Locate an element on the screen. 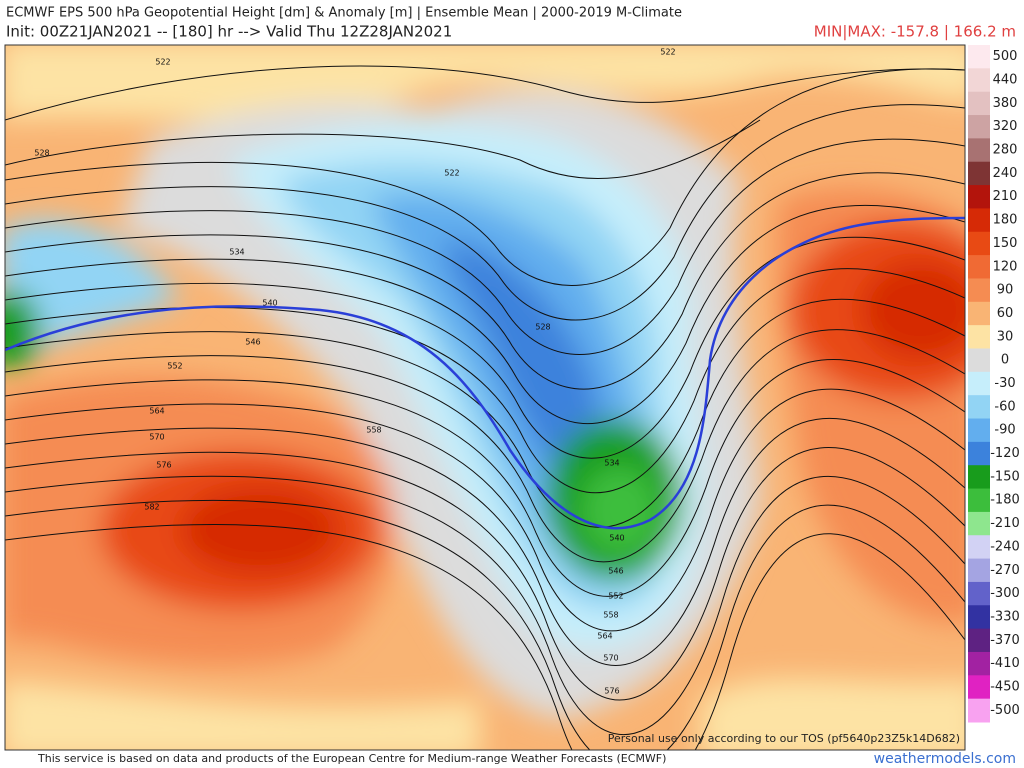 The width and height of the screenshot is (1024, 768). colorbar-label: 120 is located at coordinates (1005, 266).